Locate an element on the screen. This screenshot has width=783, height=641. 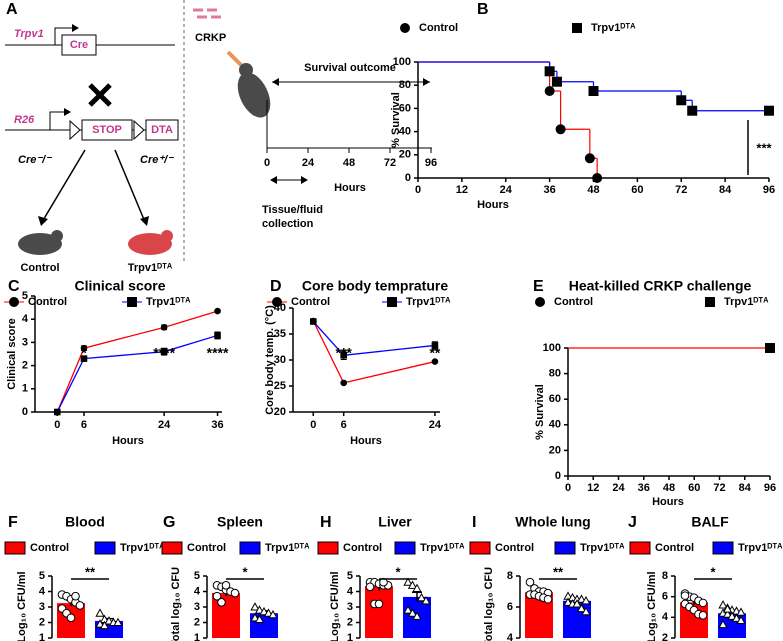
chart-title: Heat-killed CRKP challenge is located at coordinates (660, 286).